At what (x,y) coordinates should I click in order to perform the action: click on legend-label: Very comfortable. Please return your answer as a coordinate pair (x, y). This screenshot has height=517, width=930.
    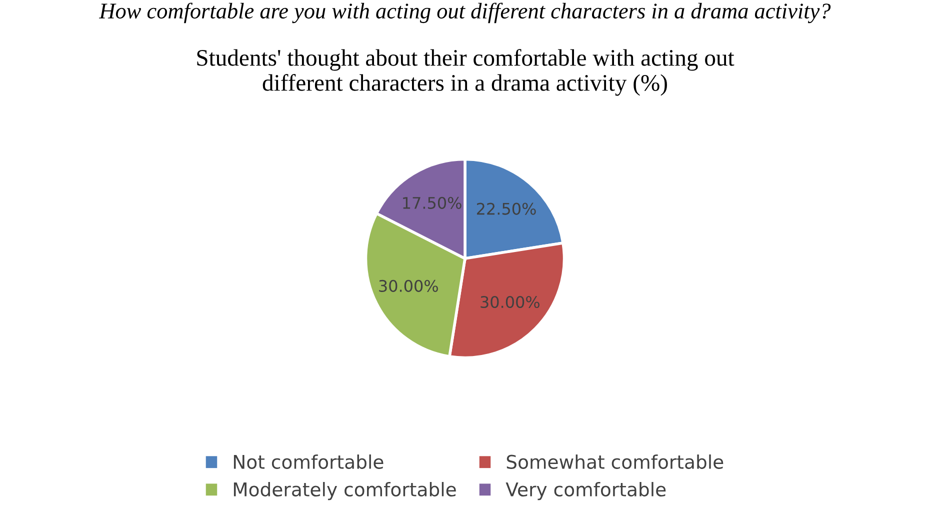
    Looking at the image, I should click on (586, 491).